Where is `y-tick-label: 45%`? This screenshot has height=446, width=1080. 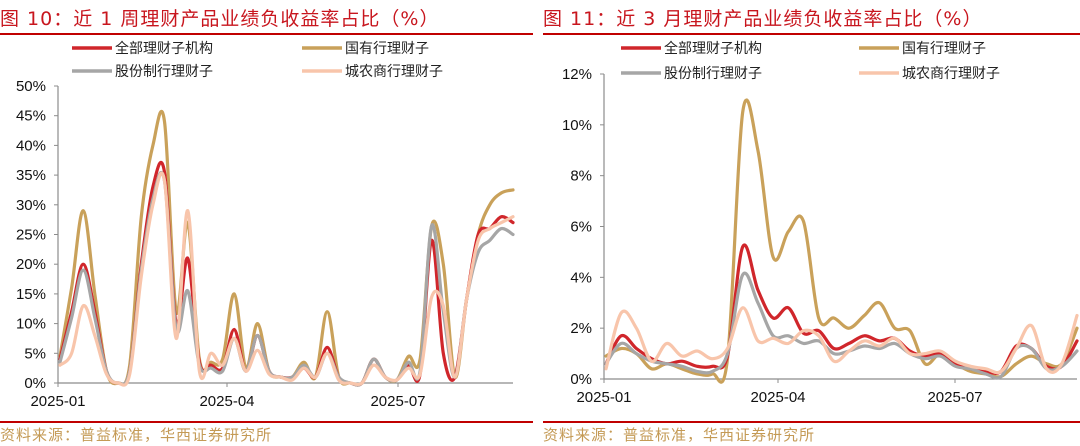 y-tick-label: 45% is located at coordinates (31, 116).